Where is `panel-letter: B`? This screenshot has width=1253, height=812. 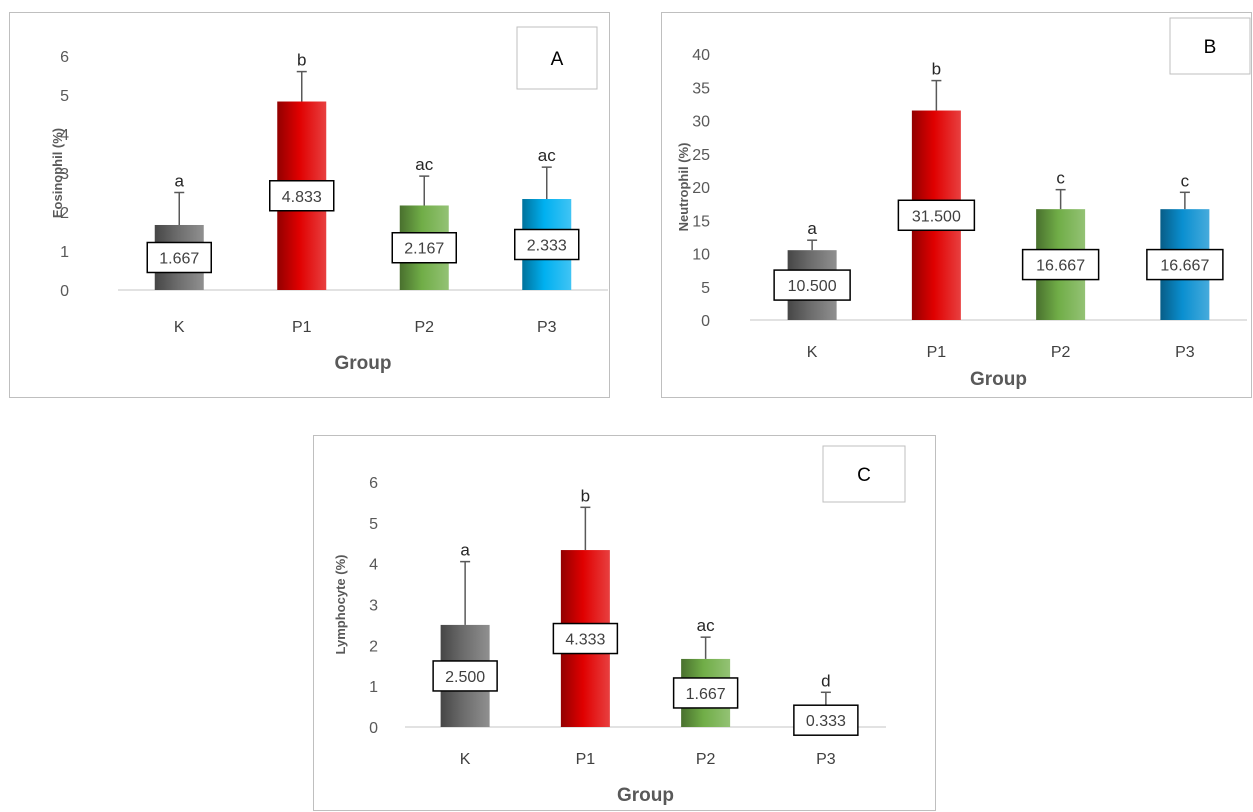 panel-letter: B is located at coordinates (1210, 47).